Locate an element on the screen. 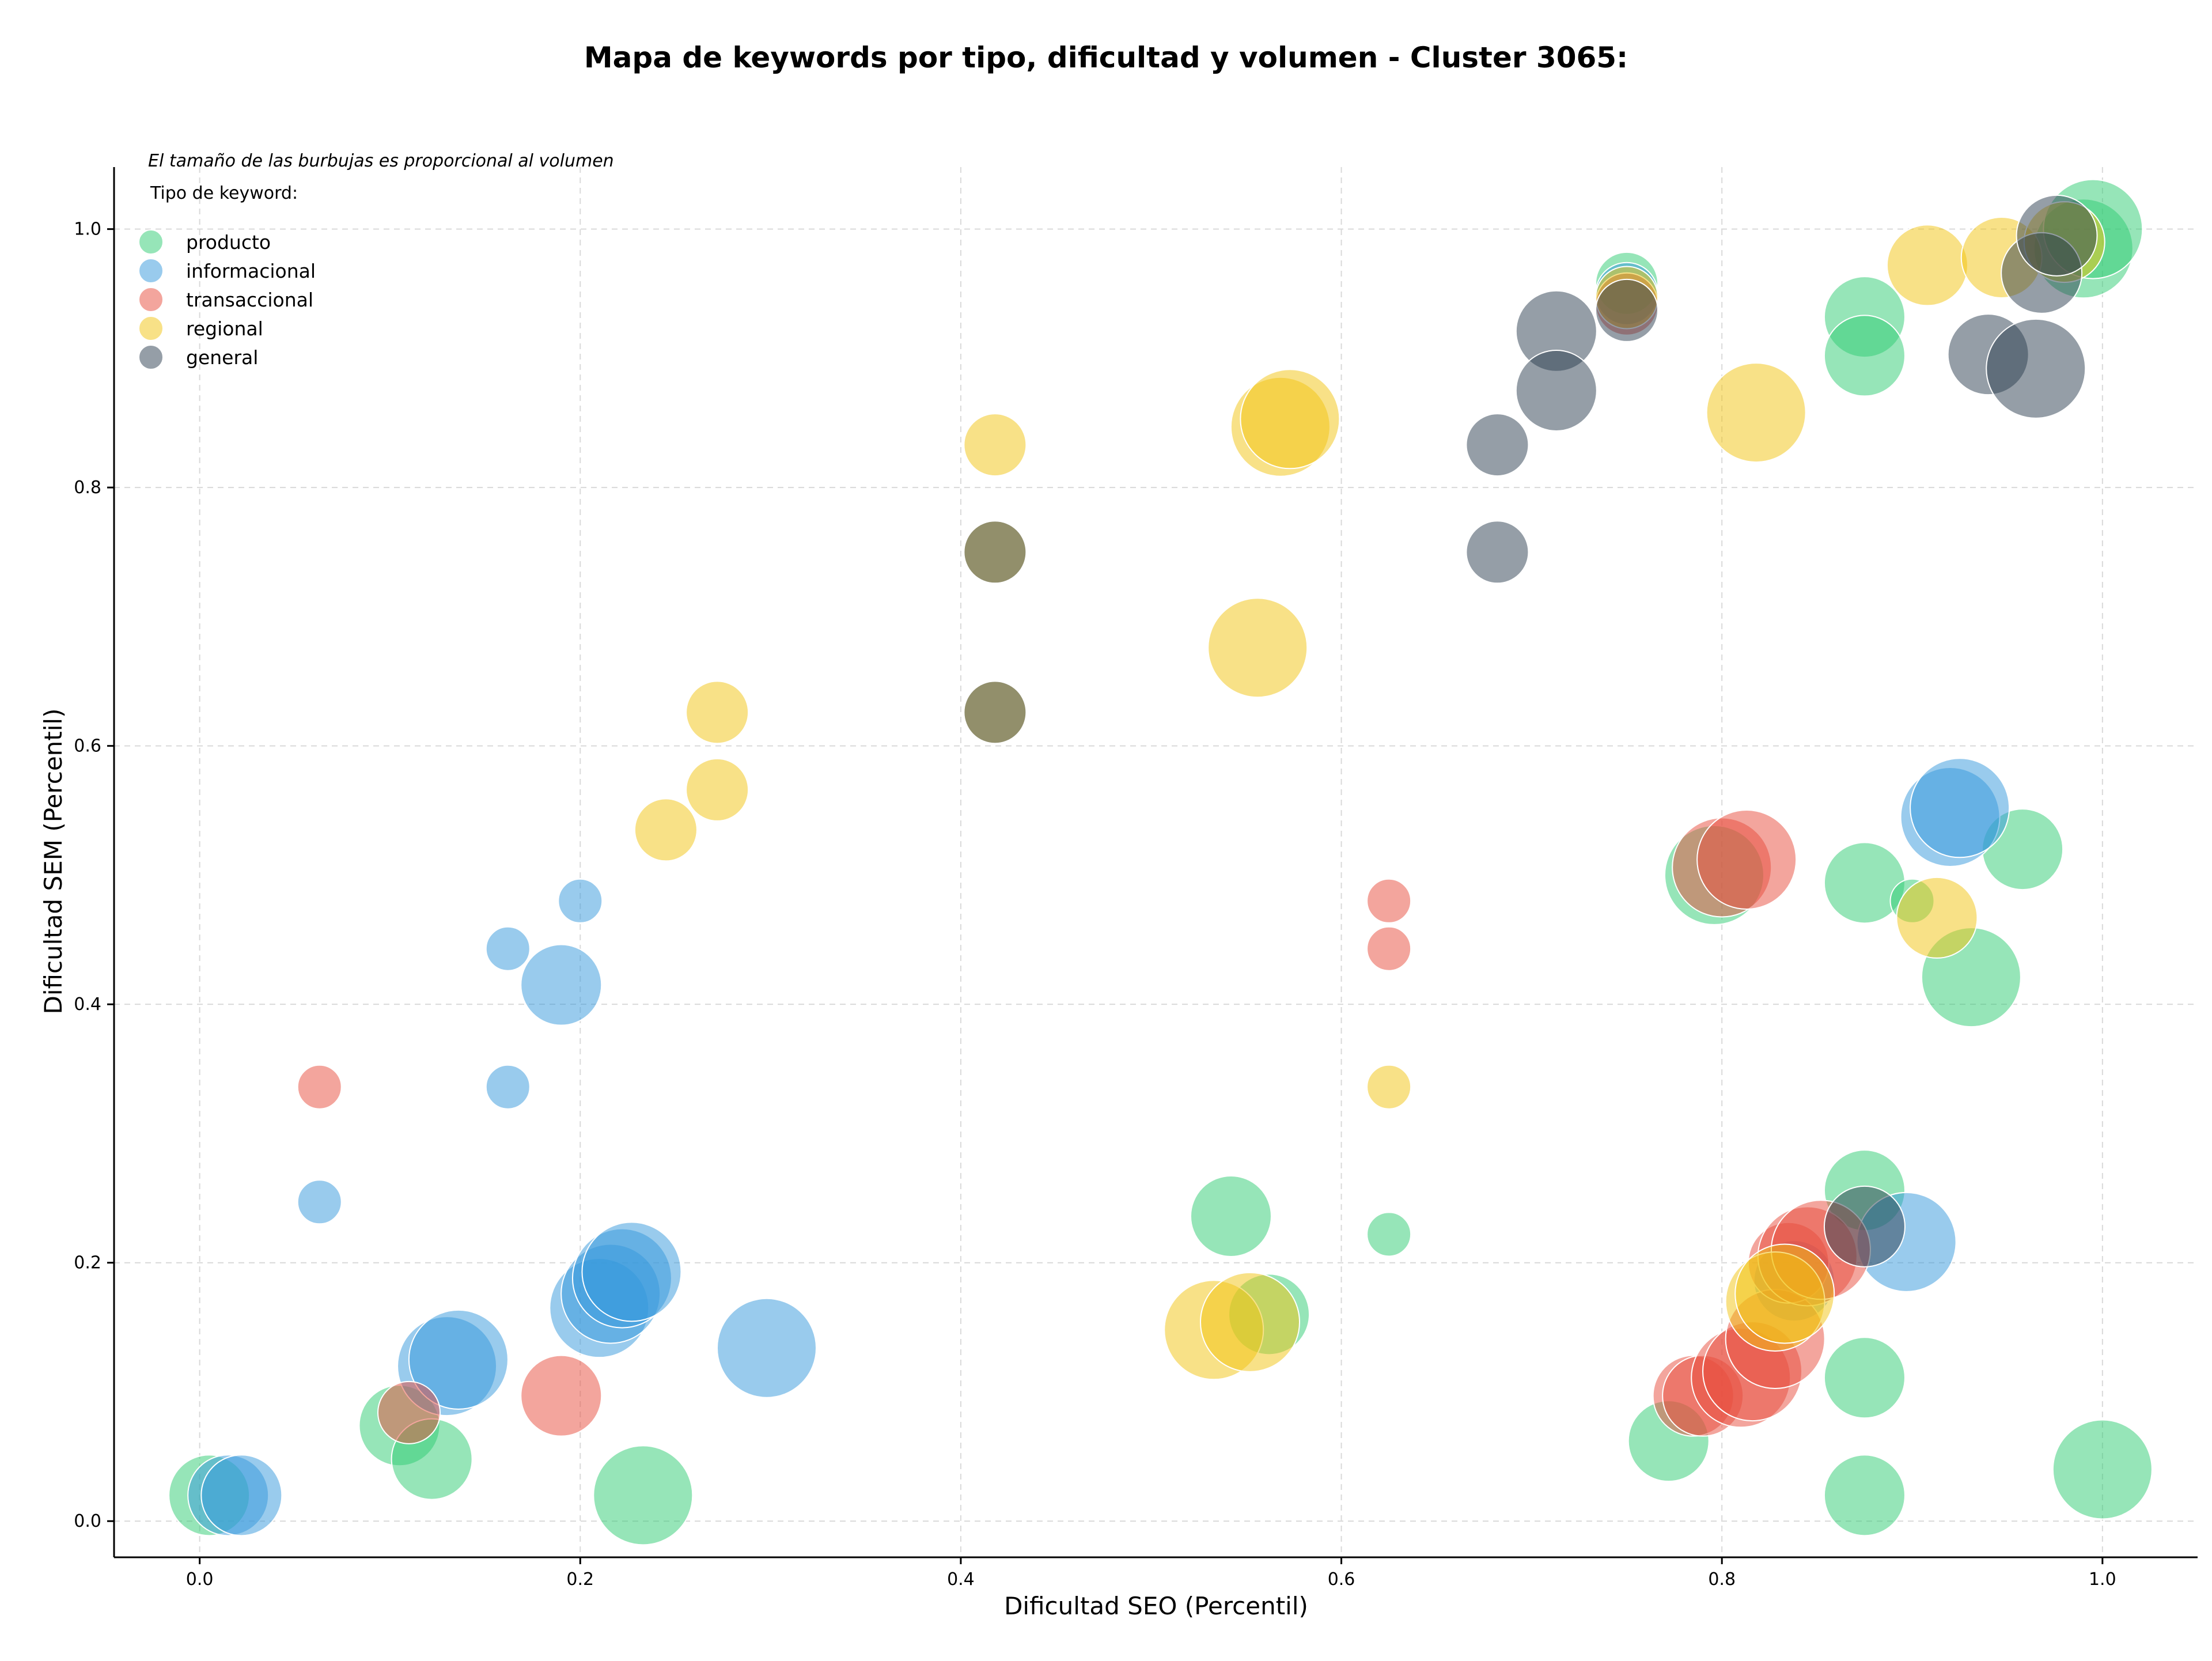 This screenshot has height=1661, width=2212. y-tick-label: 0.8 is located at coordinates (87, 488).